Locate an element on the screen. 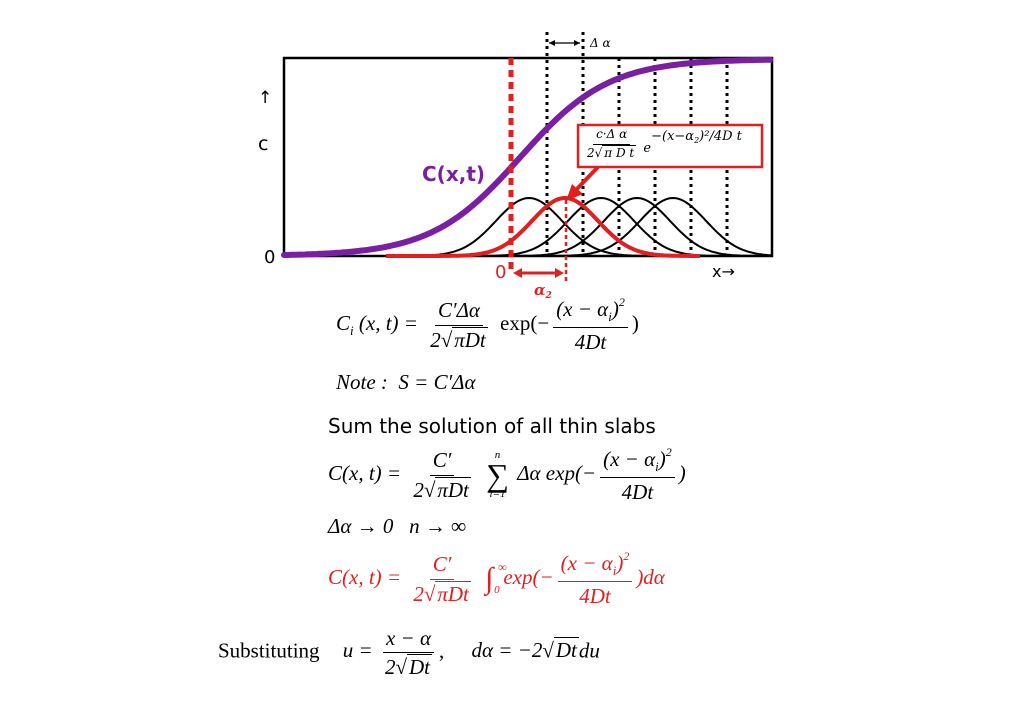 Image resolution: width=1024 pixels, height=724 pixels. c-curve is located at coordinates (527, 157).